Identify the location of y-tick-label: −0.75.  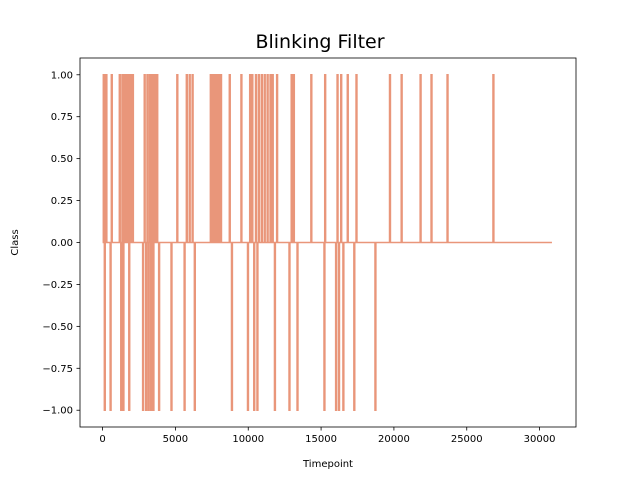
(57, 369).